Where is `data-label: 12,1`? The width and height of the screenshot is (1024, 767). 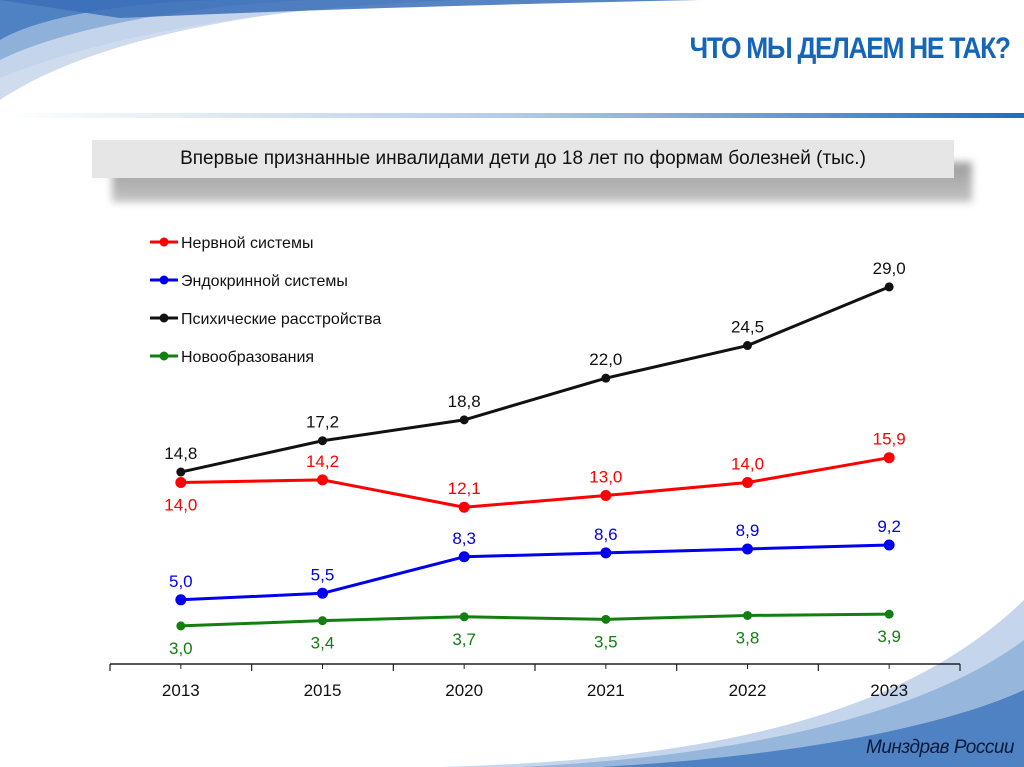
data-label: 12,1 is located at coordinates (464, 488).